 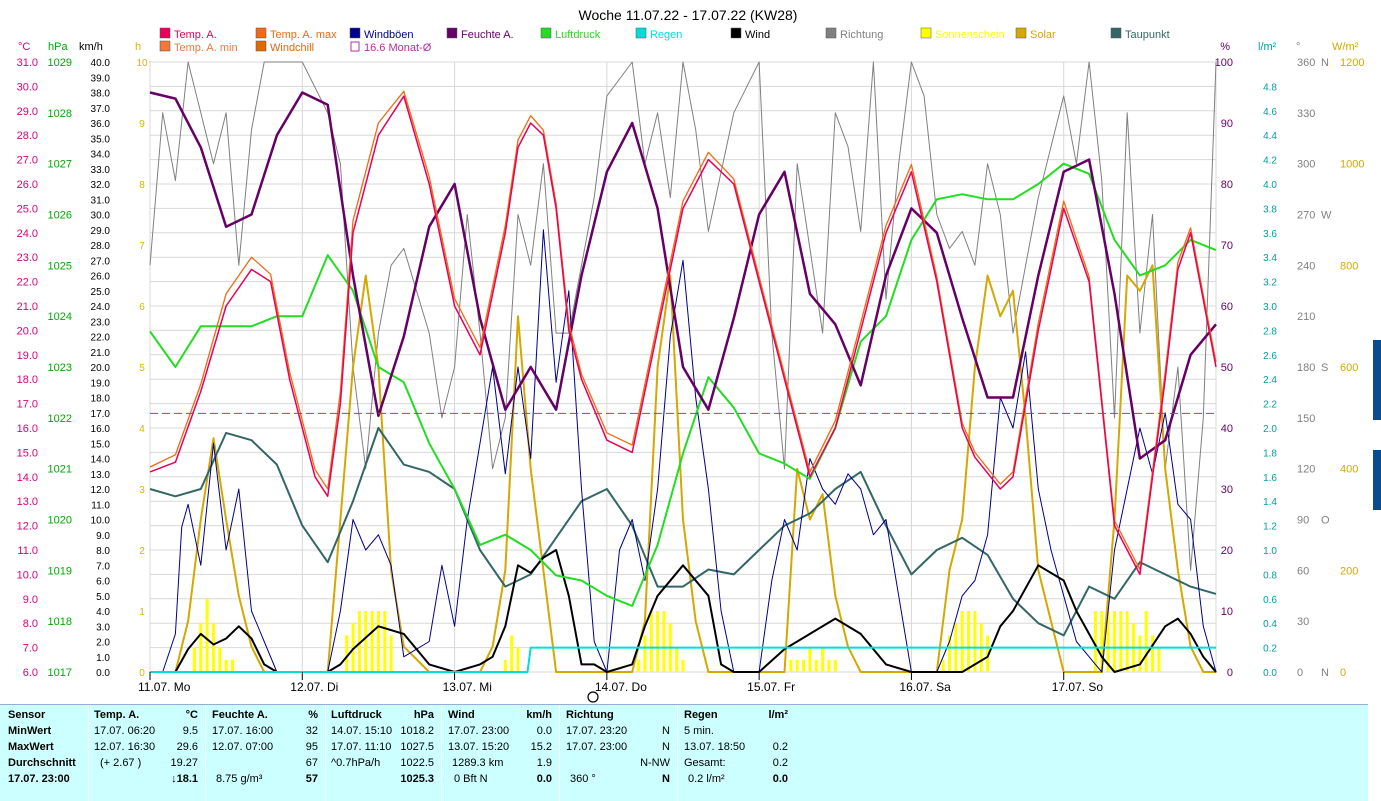 What do you see at coordinates (103, 673) in the screenshot?
I see `wind-tick-label: 0.0` at bounding box center [103, 673].